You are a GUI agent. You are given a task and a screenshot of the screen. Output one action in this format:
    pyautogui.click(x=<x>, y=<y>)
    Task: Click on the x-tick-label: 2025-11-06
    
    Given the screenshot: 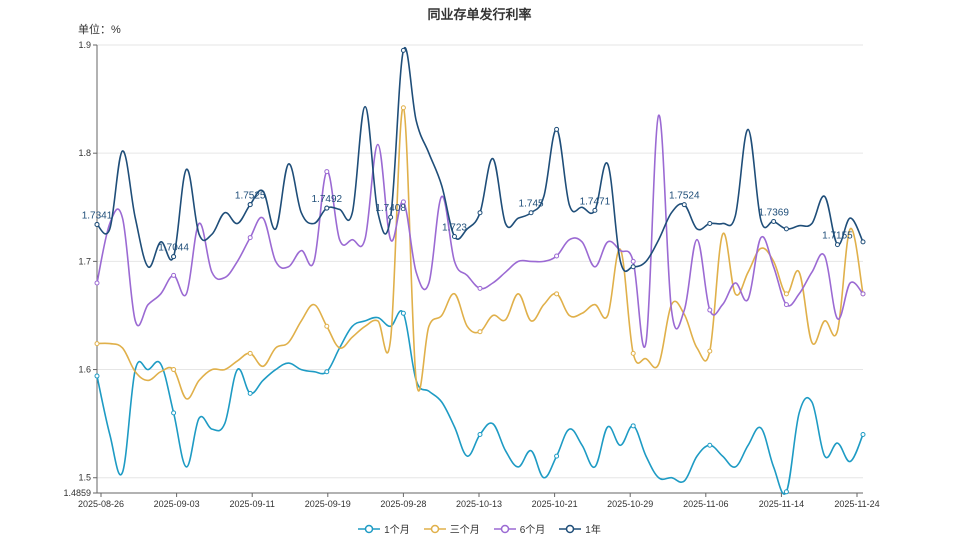 What is the action you would take?
    pyautogui.click(x=705, y=504)
    